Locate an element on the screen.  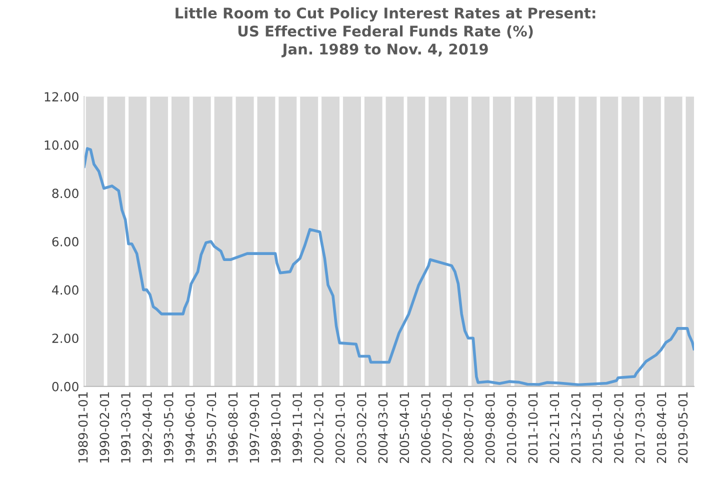
x-tick-label: 2018-04-01 is located at coordinates (661, 427).